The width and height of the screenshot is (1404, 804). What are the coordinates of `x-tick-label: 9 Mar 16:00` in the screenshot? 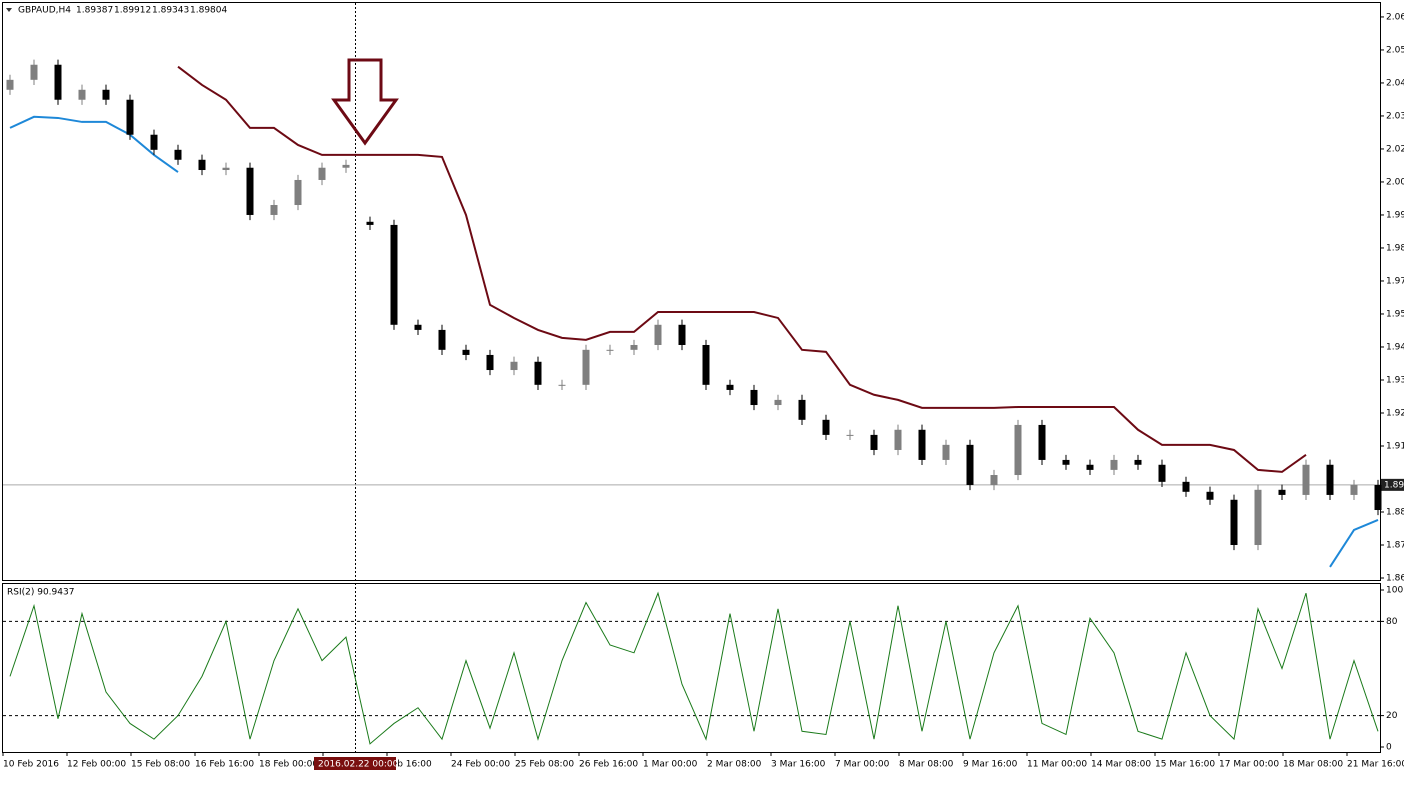 It's located at (990, 765).